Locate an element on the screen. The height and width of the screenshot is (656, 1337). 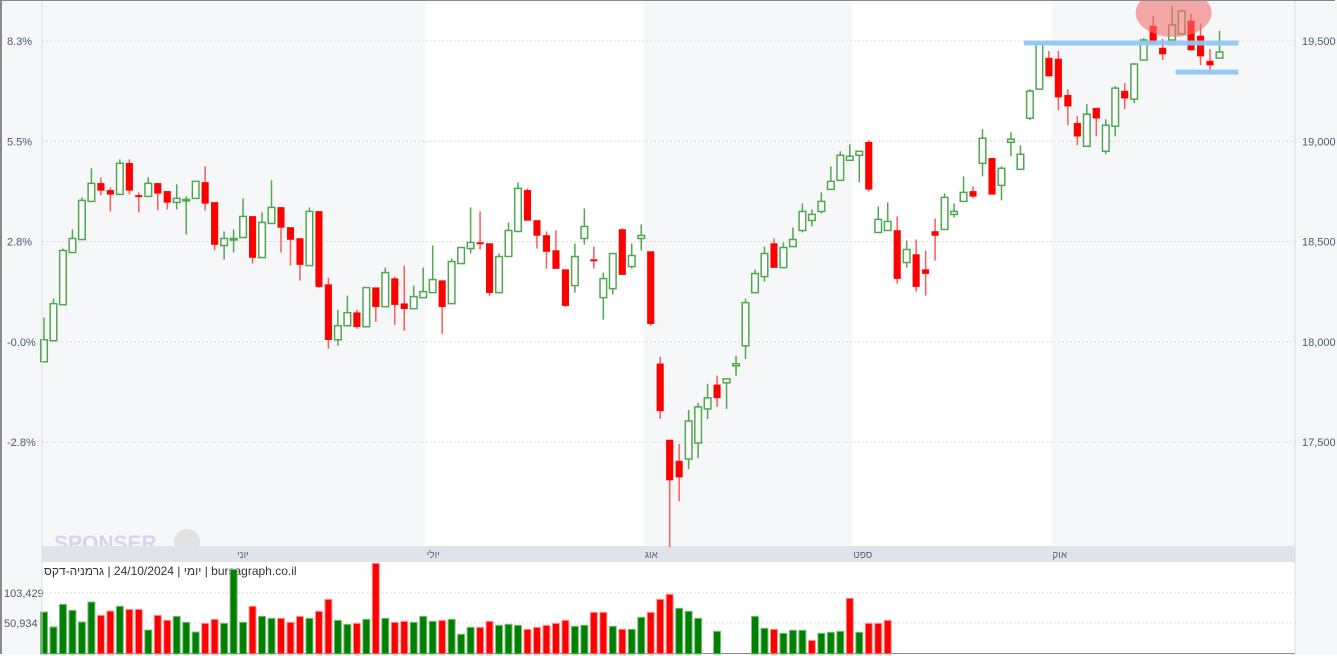
price-tick-label: 19,500 is located at coordinates (1319, 42).